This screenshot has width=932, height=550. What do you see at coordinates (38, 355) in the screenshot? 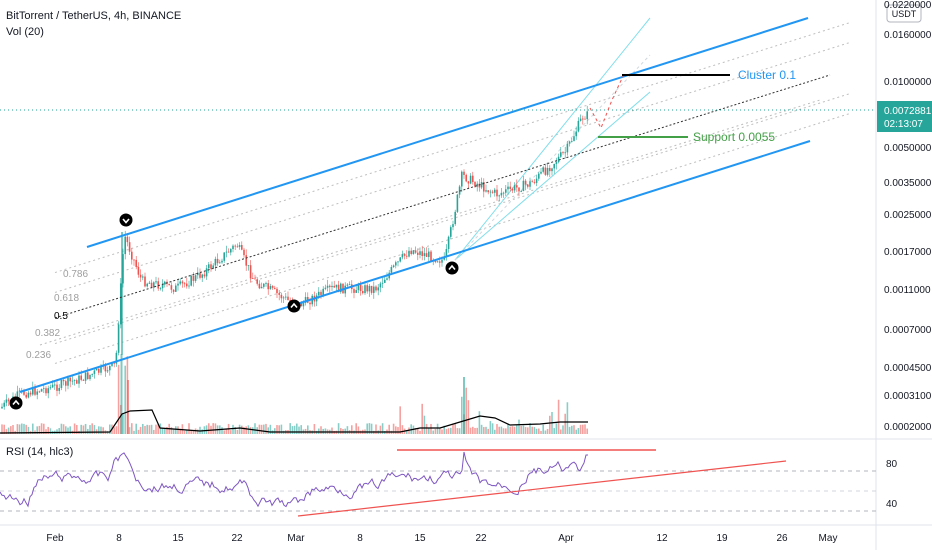
I see `fib-label-0236: 0.236` at bounding box center [38, 355].